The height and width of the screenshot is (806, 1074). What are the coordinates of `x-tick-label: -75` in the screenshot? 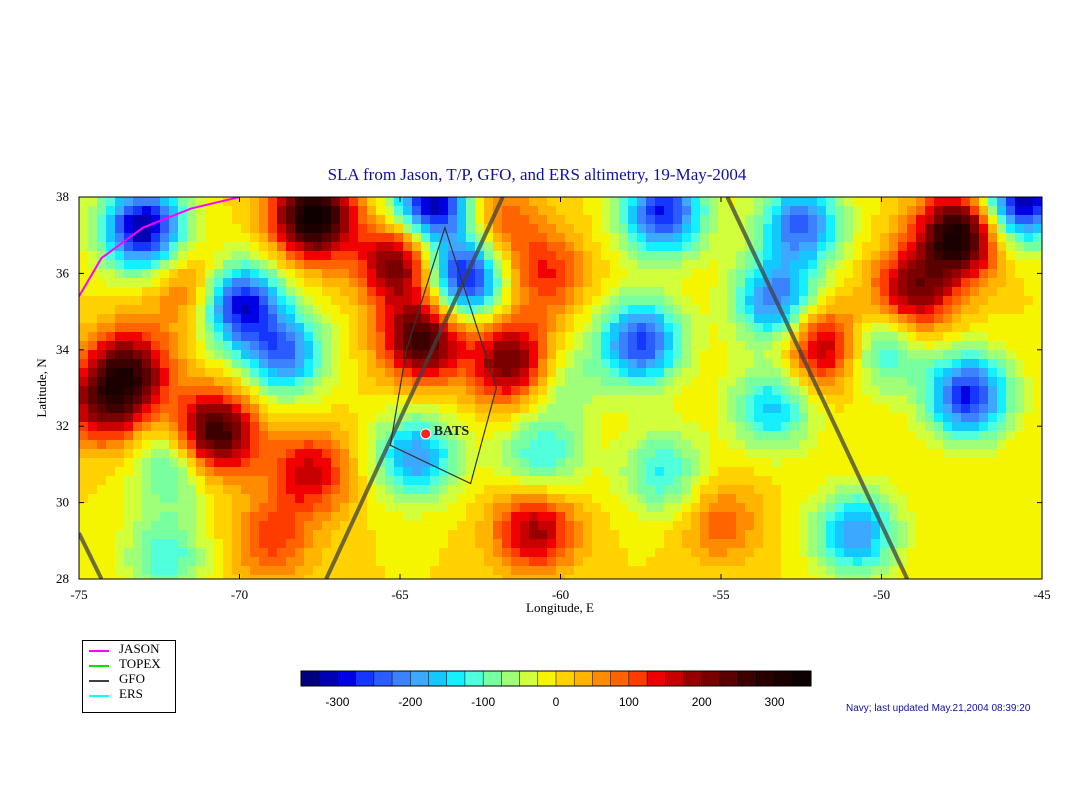 It's located at (78, 594).